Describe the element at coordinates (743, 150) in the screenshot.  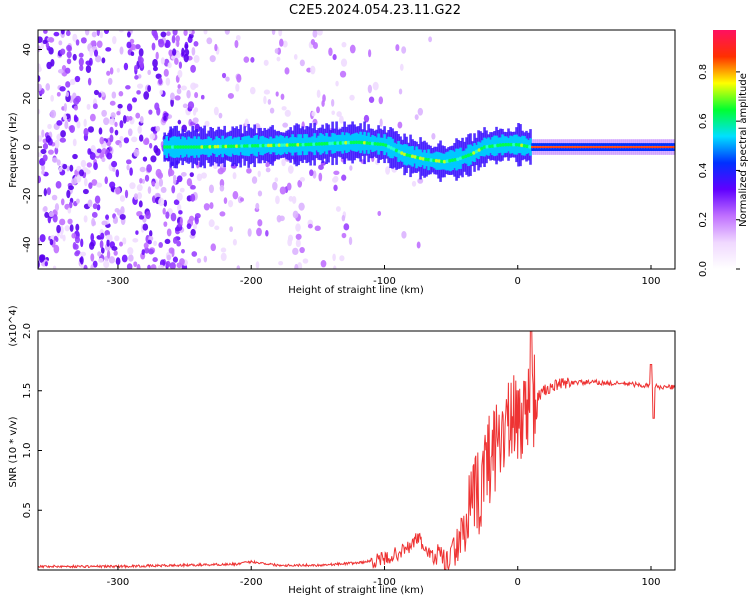
I see `colorbar-label: Normalized spectral amplitude` at that location.